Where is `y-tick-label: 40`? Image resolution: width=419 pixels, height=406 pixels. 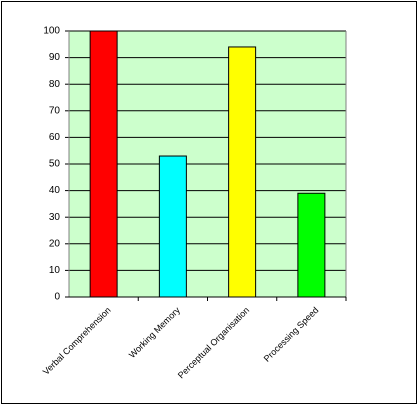
y-tick-label: 40 is located at coordinates (55, 190).